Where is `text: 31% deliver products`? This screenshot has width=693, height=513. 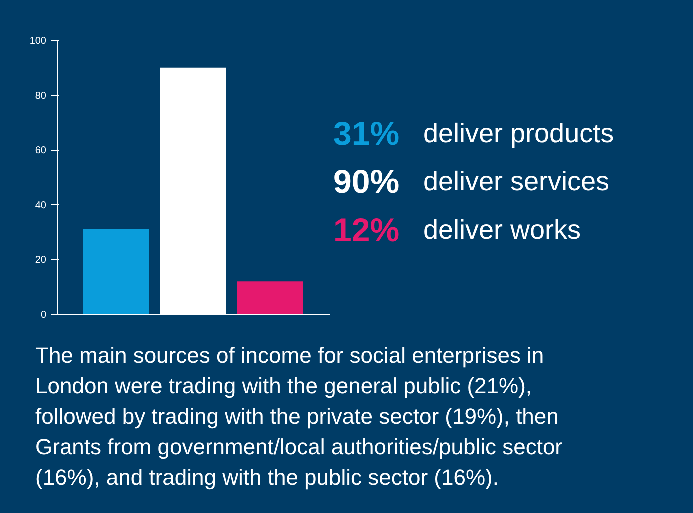
text: 31% deliver products is located at coordinates (474, 133).